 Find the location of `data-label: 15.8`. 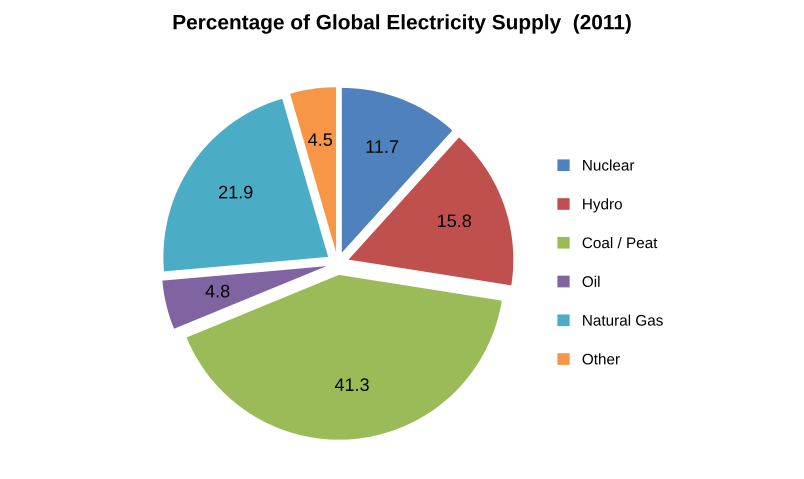

data-label: 15.8 is located at coordinates (455, 221).